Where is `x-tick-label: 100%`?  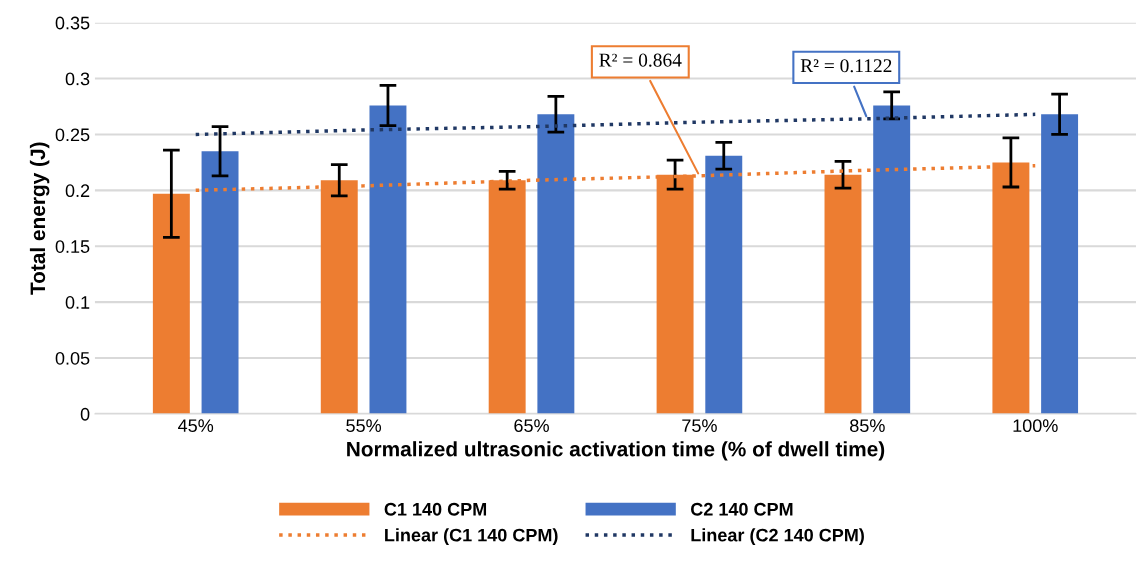
x-tick-label: 100% is located at coordinates (1035, 426).